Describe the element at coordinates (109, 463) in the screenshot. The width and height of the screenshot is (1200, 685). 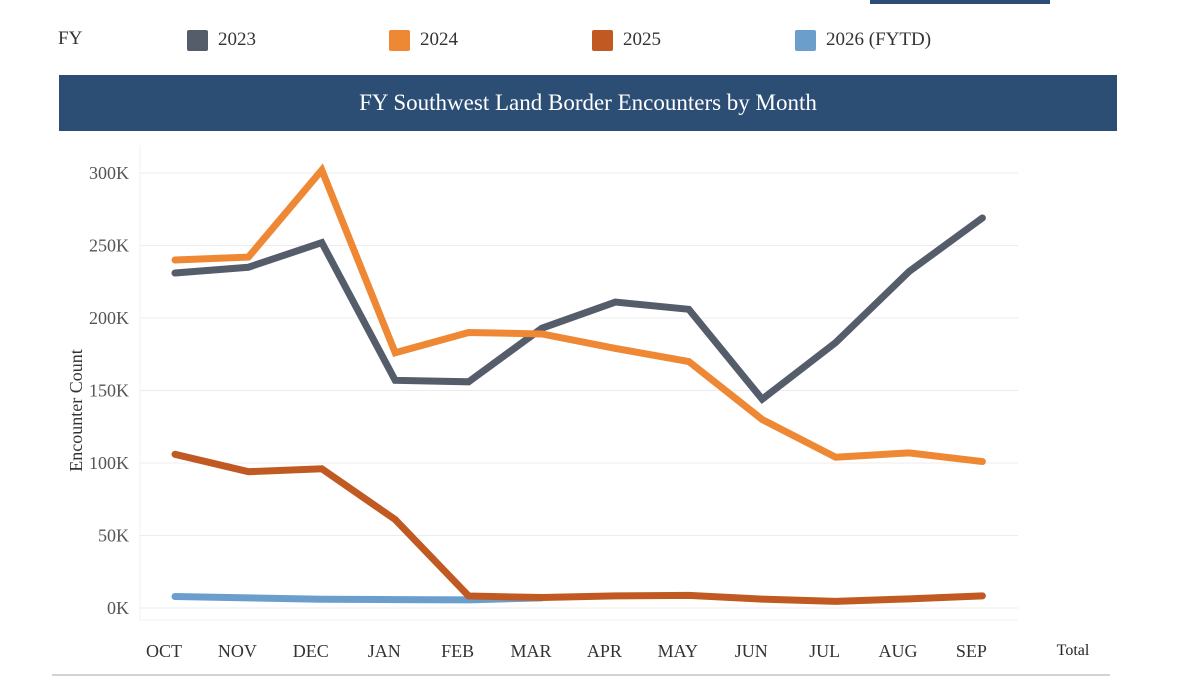
I see `y-tick-label: 100K` at that location.